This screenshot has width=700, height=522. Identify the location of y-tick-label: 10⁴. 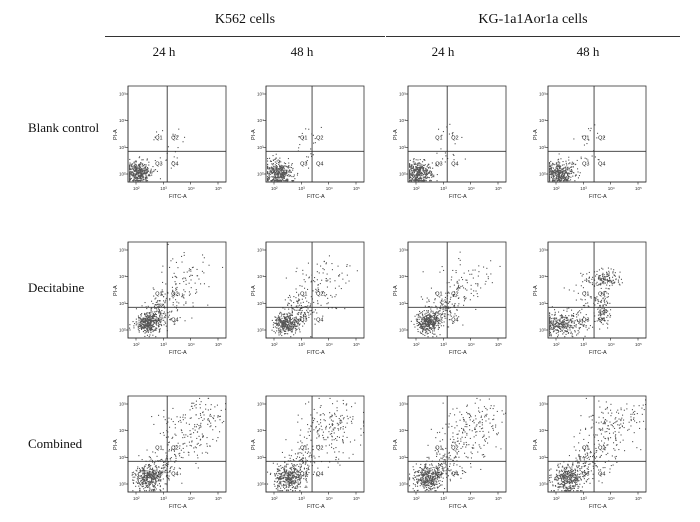
(260, 120).